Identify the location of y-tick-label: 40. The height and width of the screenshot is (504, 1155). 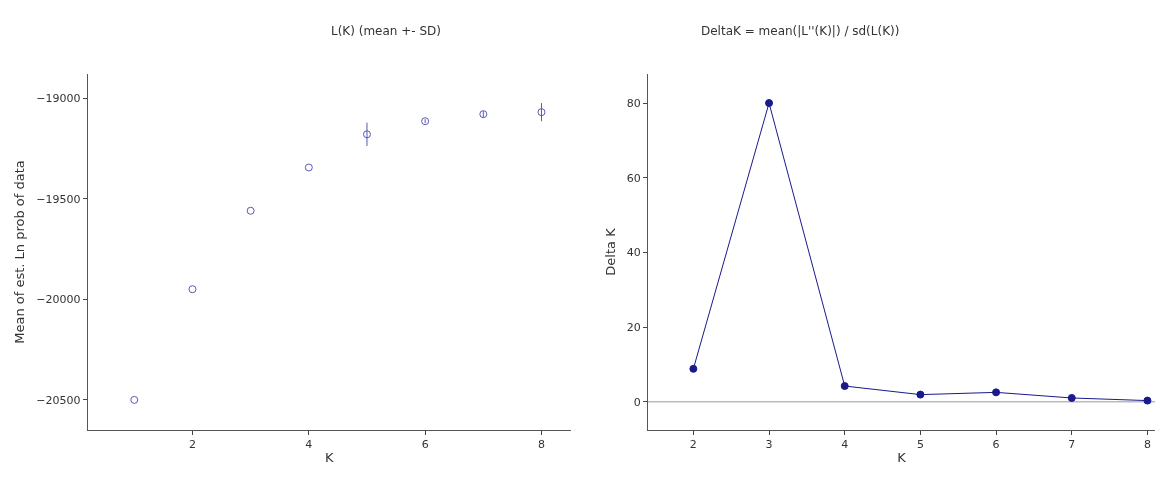
(633, 253).